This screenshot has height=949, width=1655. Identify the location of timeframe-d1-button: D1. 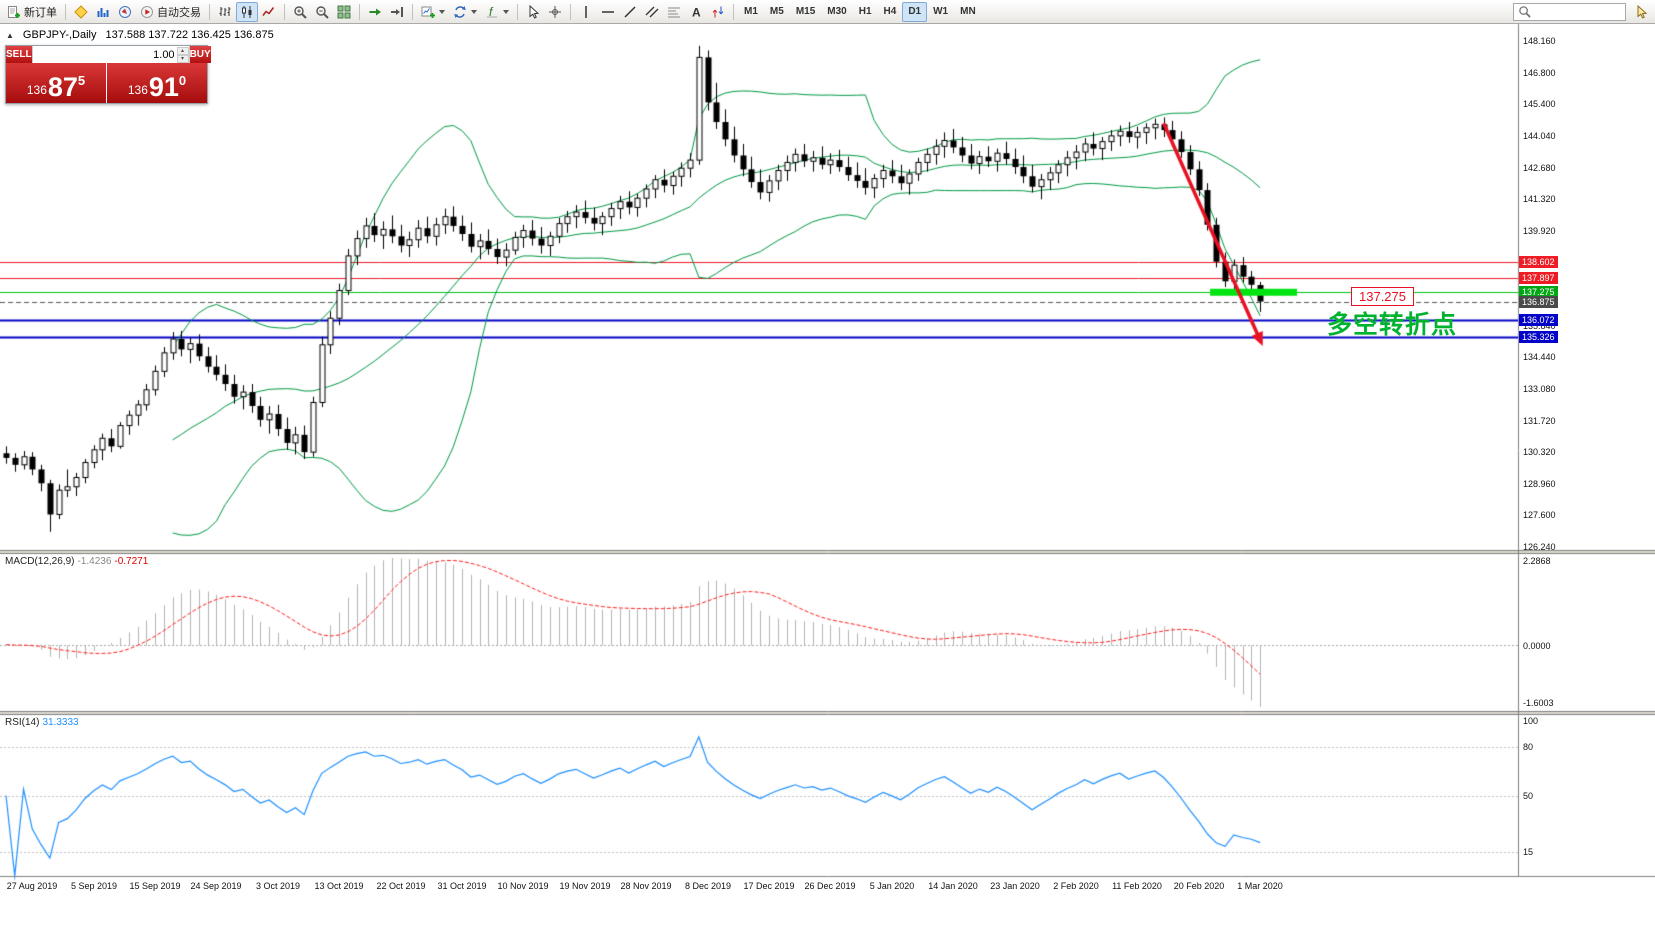
(915, 11).